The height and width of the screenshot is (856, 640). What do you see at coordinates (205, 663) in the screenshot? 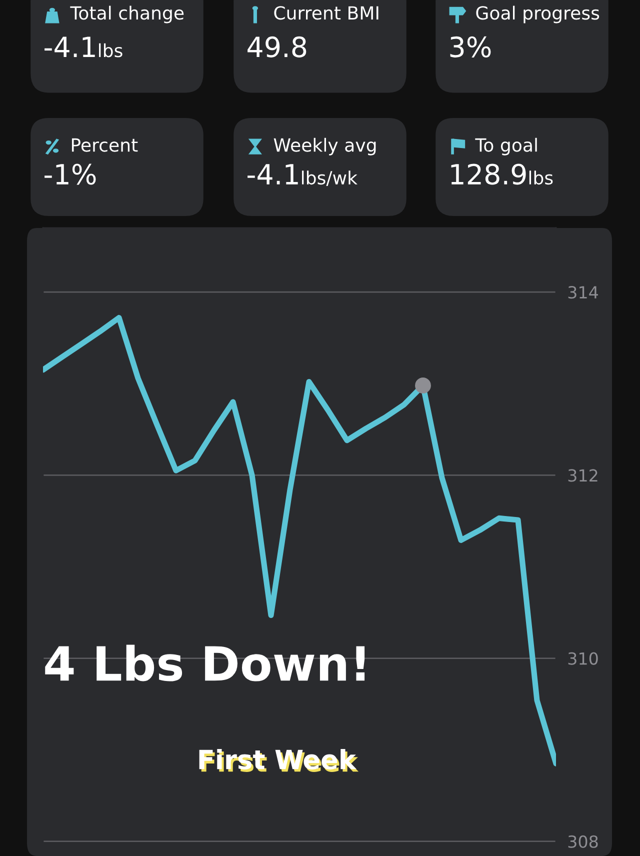
I see `annotation: 4 Lbs Down!` at bounding box center [205, 663].